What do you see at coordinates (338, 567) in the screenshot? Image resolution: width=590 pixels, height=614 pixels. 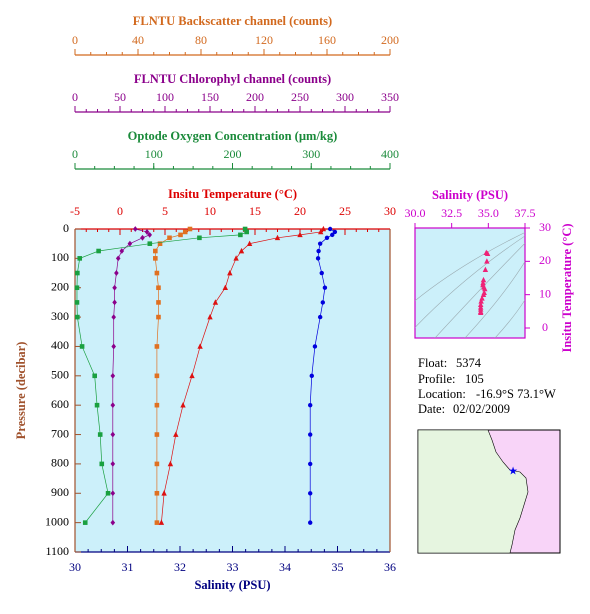 I see `x-tick-label: 35` at bounding box center [338, 567].